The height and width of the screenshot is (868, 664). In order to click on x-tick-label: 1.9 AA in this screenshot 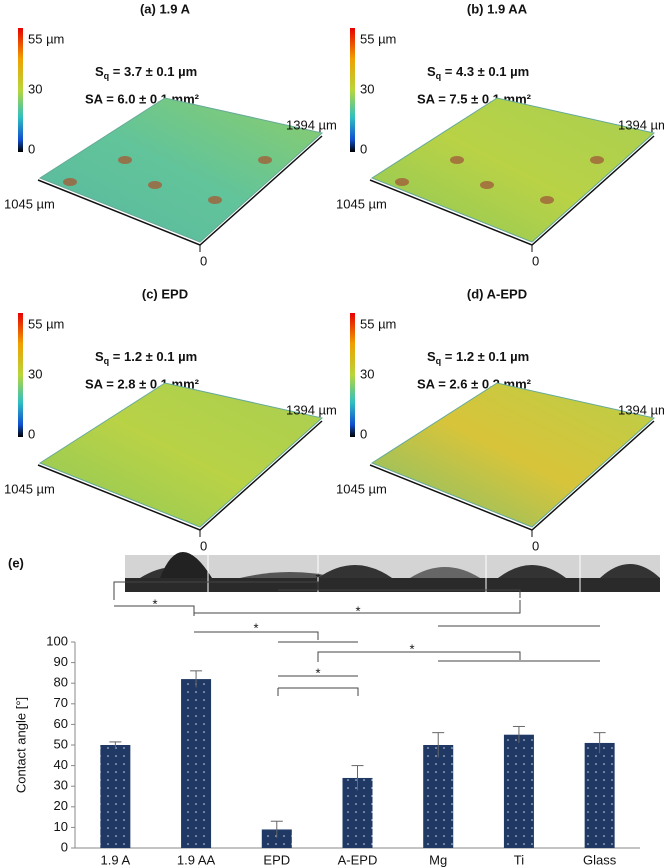, I will do `click(196, 859)`.